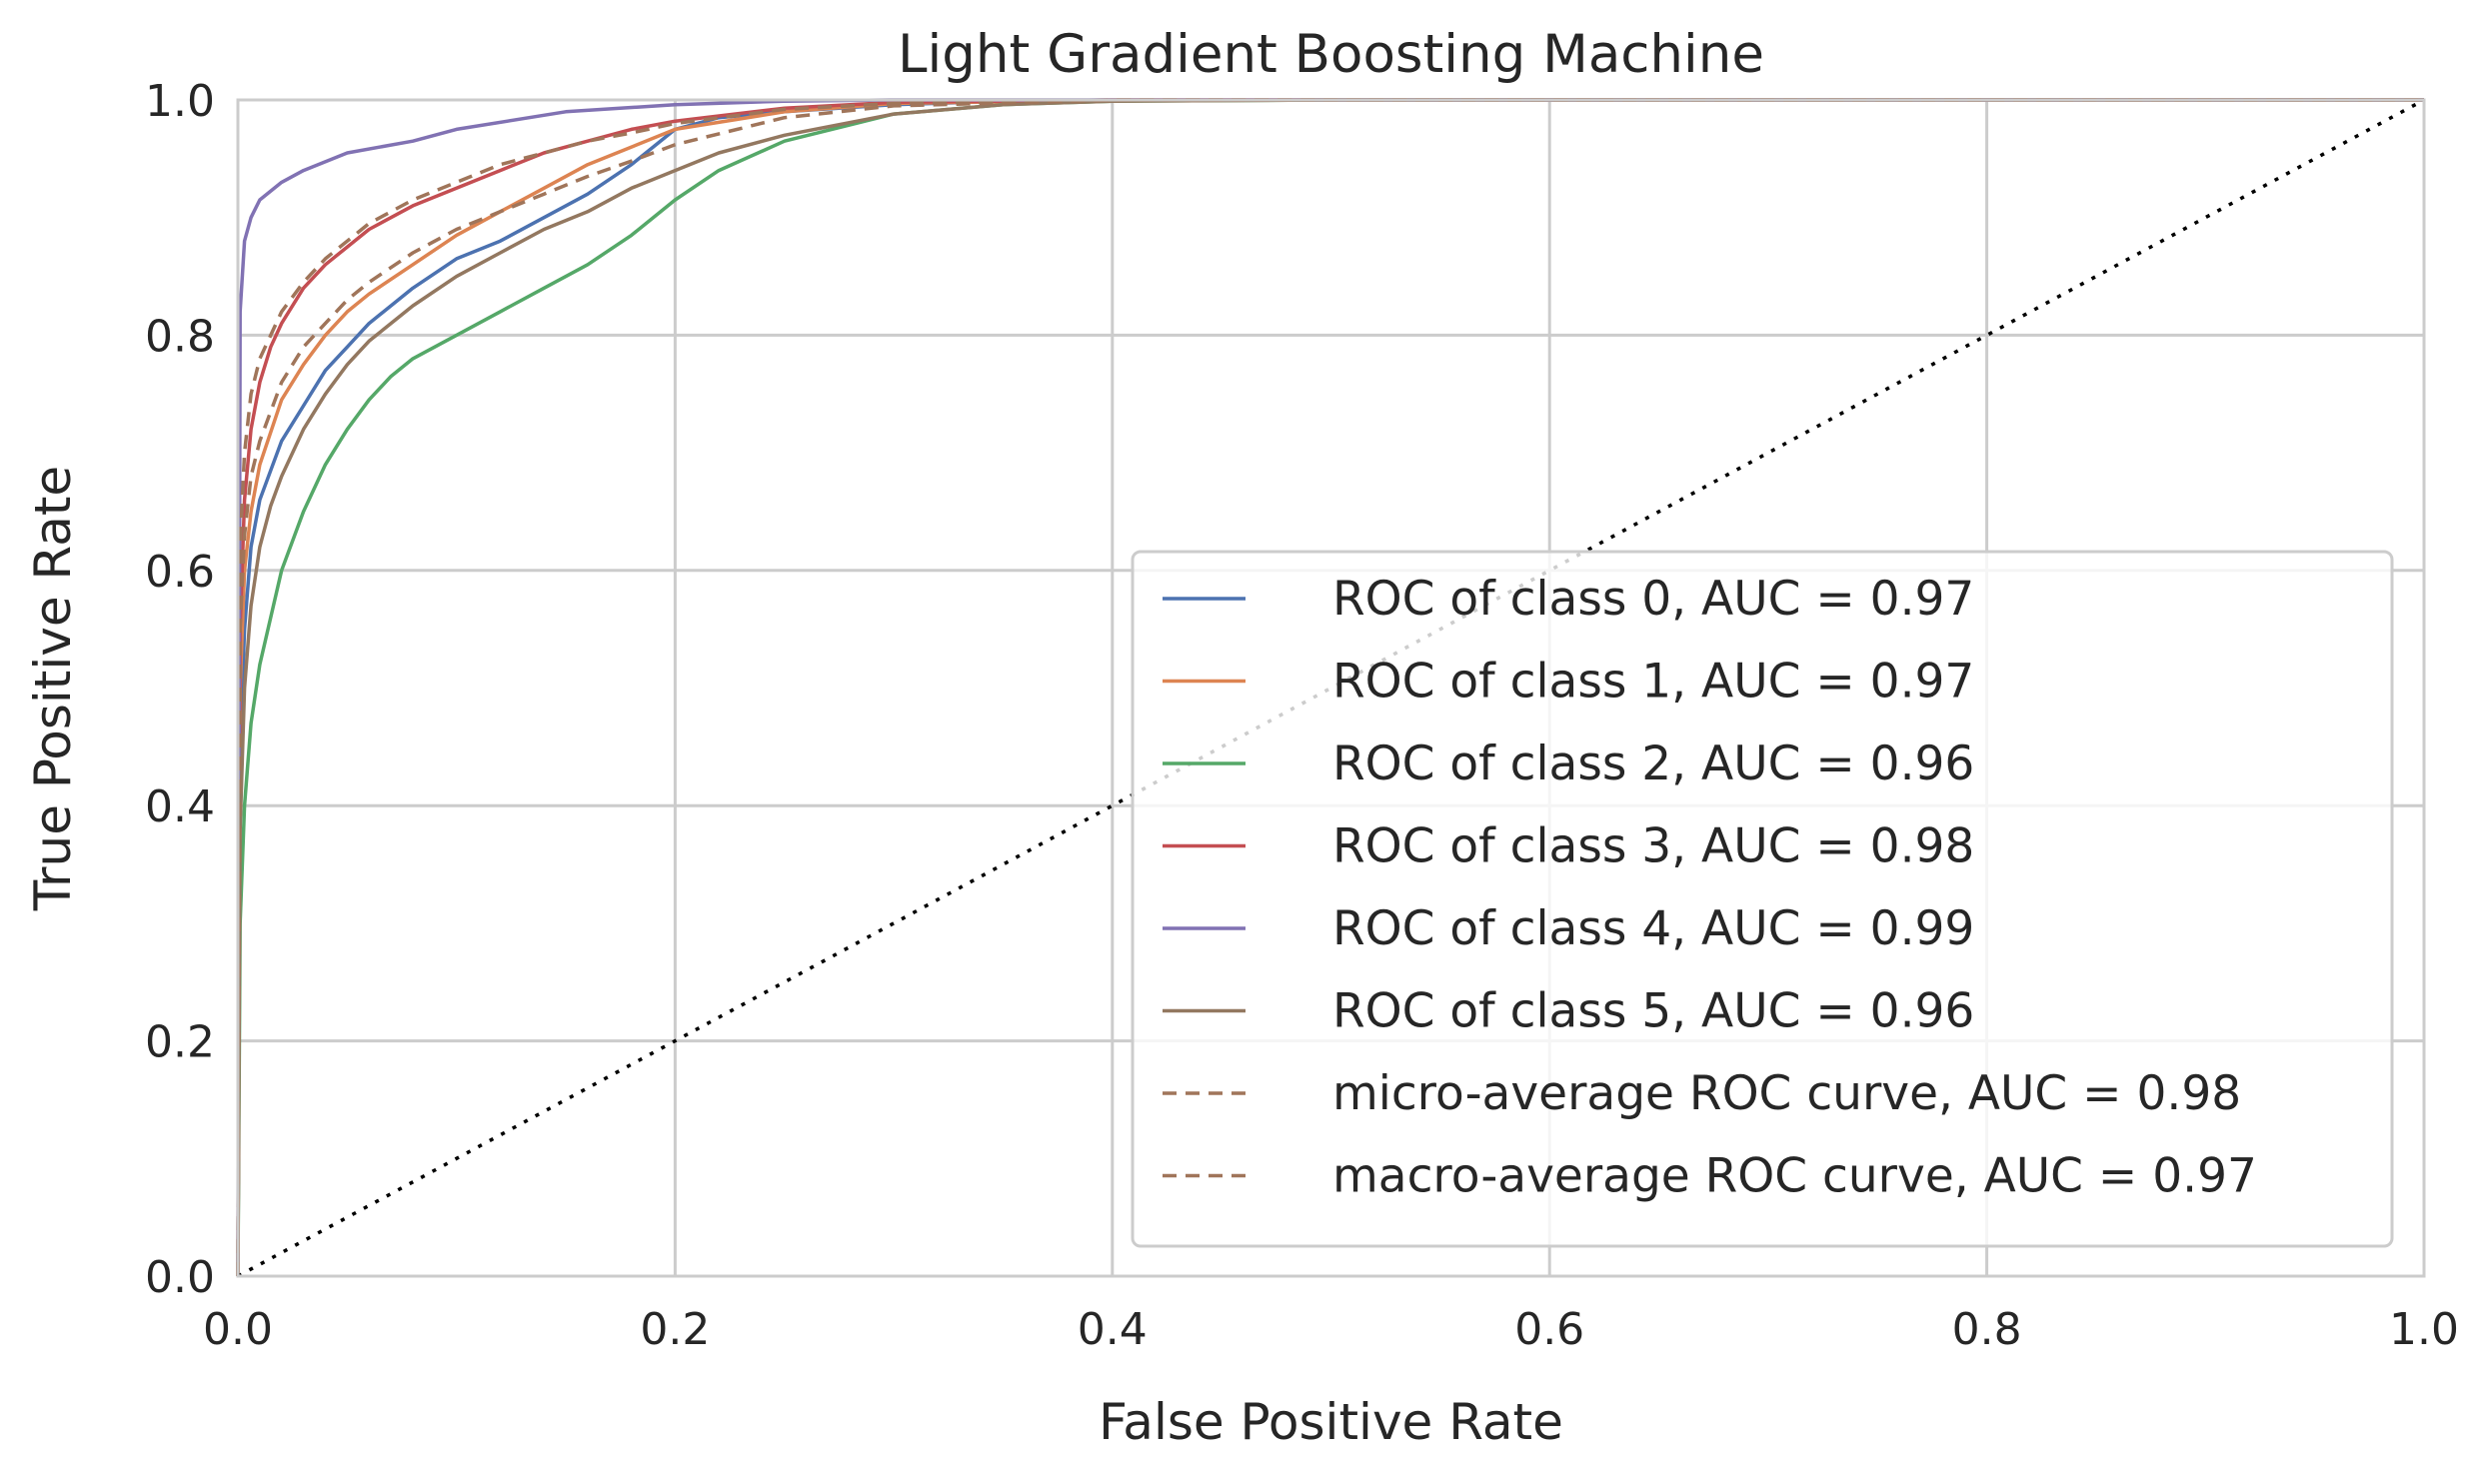 This screenshot has width=2482, height=1484. What do you see at coordinates (1653, 928) in the screenshot?
I see `legend-label: ROC of class 4, AUC = 0.99` at bounding box center [1653, 928].